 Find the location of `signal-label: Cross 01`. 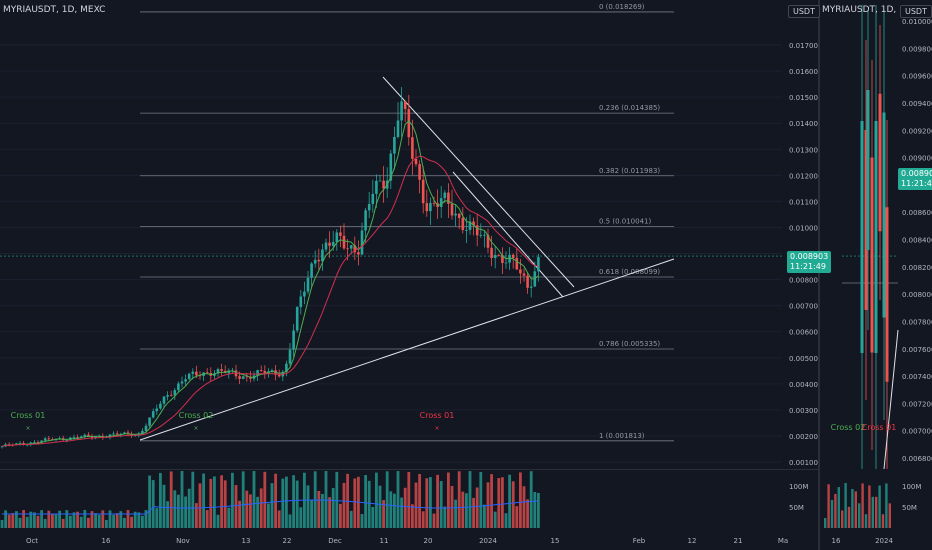

signal-label: Cross 01 is located at coordinates (28, 415).